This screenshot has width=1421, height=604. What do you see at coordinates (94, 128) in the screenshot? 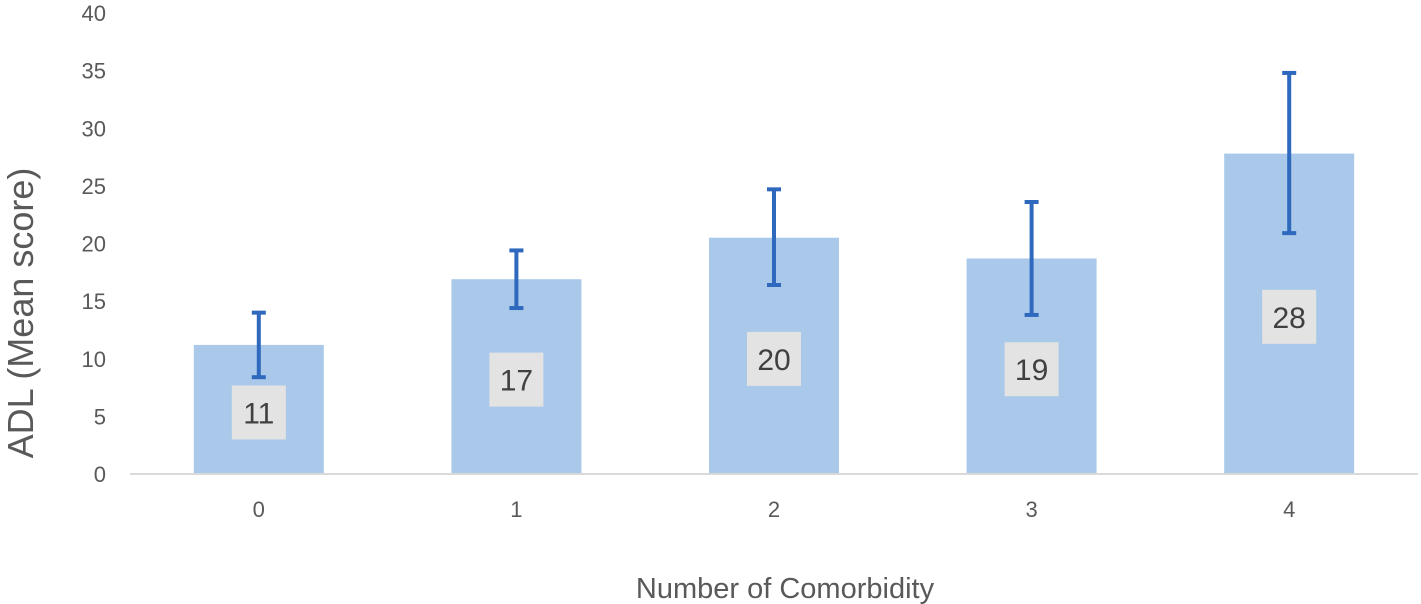
I see `y-tick-label: 30` at bounding box center [94, 128].